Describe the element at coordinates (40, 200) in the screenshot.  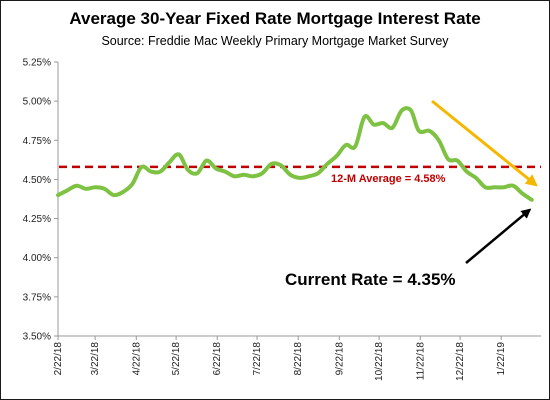
I see `y-axis-ticks: 3.50% 3.75% 4.00% 4.25% 4.50% 4.75% 5.00% 5.25%` at that location.